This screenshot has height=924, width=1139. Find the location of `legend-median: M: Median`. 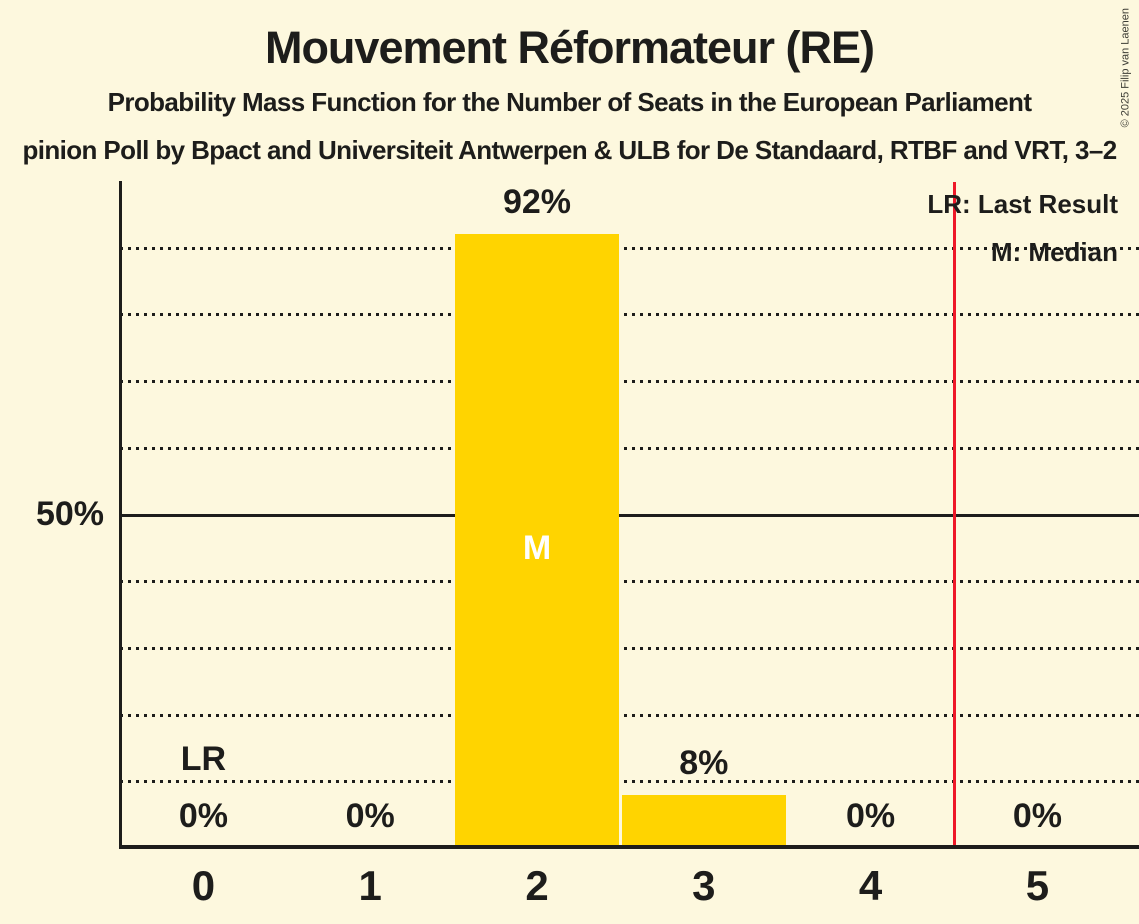

legend-median: M: Median is located at coordinates (1054, 252).